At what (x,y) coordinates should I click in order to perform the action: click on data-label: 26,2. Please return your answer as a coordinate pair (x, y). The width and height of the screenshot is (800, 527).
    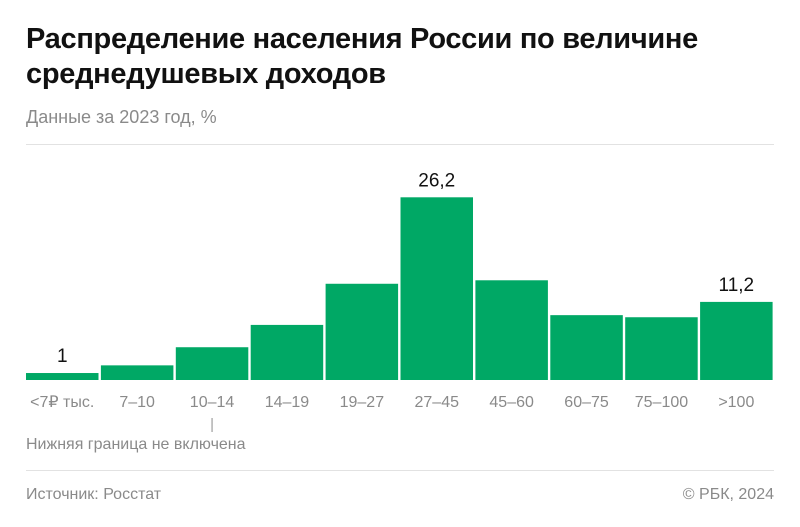
    Looking at the image, I should click on (436, 180).